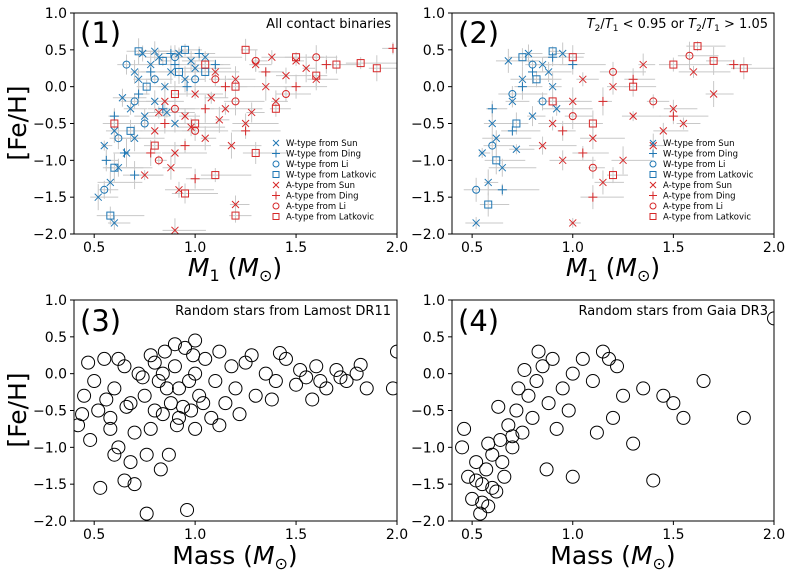  Describe the element at coordinates (697, 186) in the screenshot. I see `legend-entry: A-type from Sun` at that location.